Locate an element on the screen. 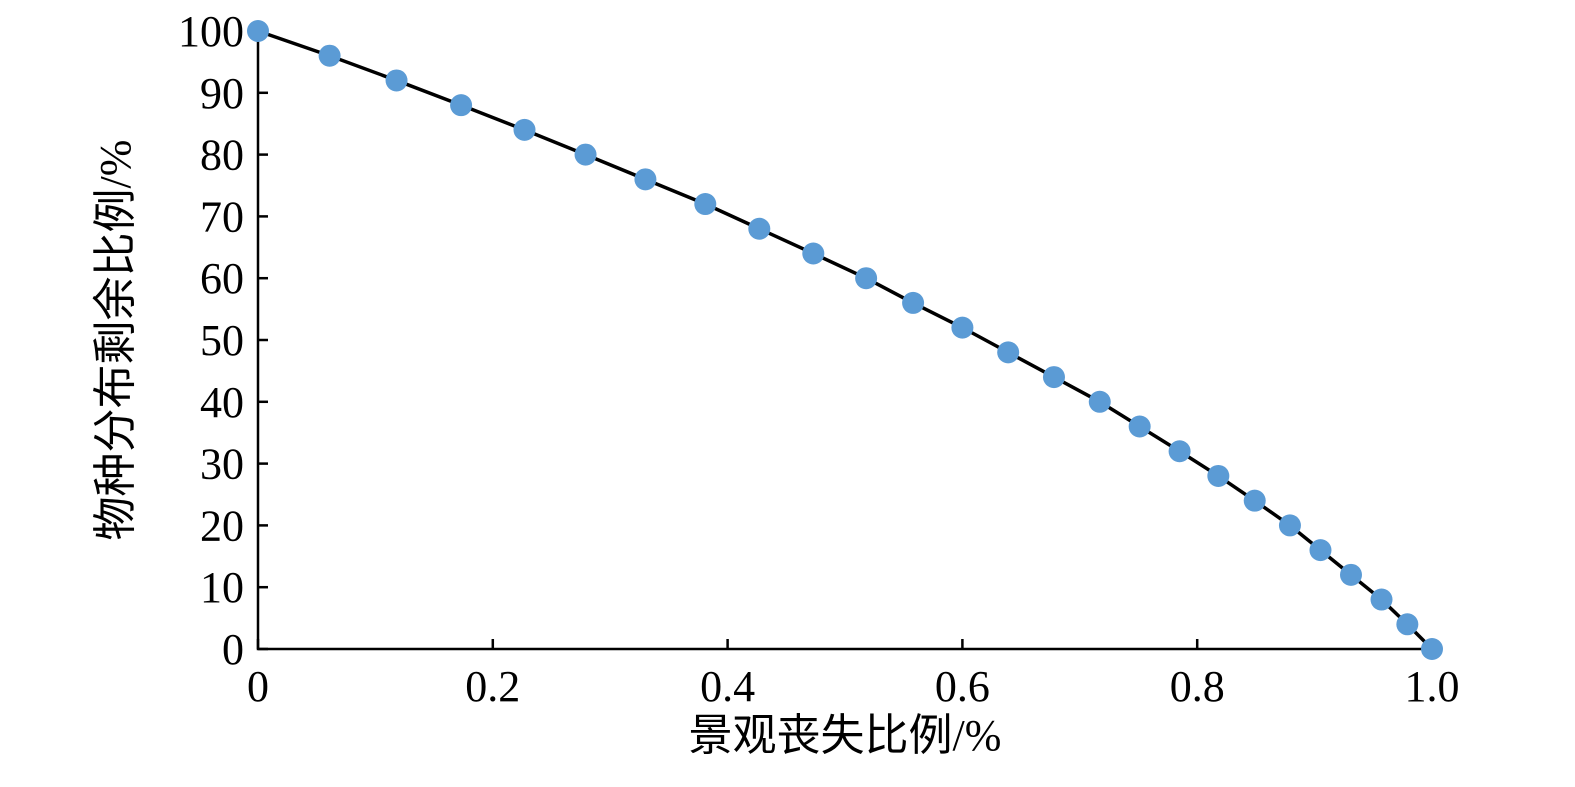  x-tick-label: 0.6 is located at coordinates (962, 686).